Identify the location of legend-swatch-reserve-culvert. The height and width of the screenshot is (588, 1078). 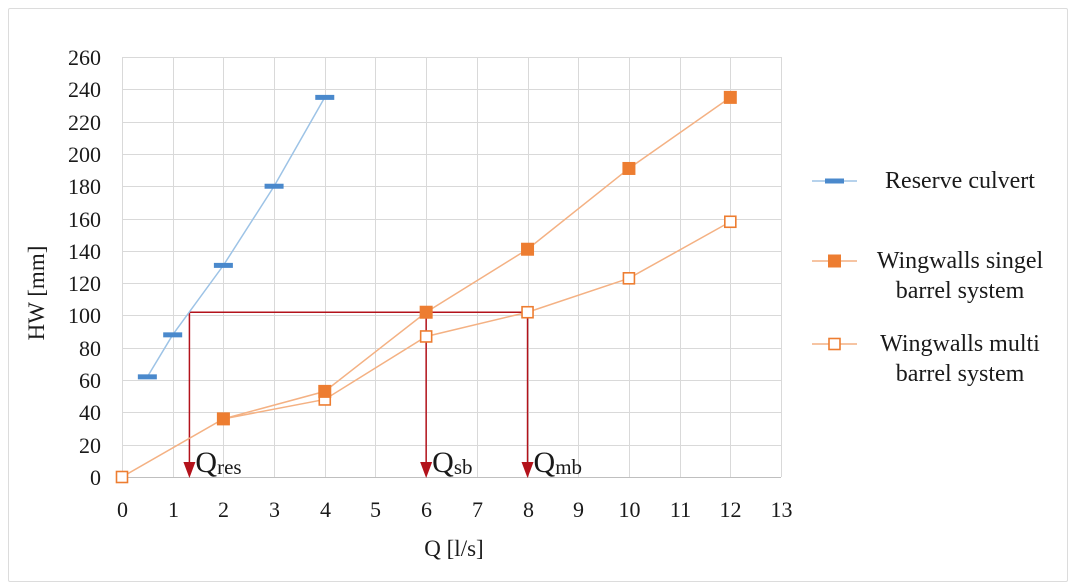
(834, 181).